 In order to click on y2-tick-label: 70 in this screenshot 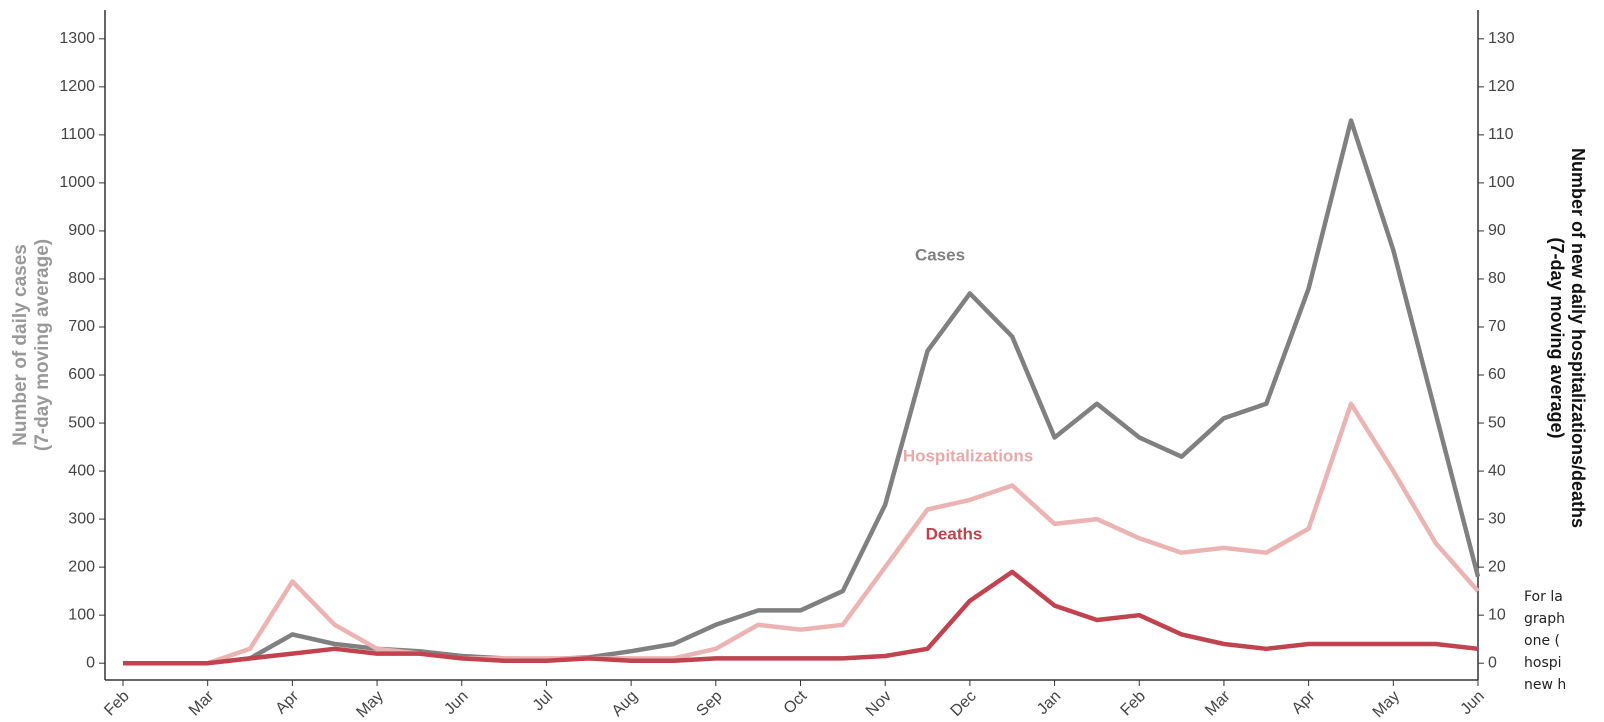, I will do `click(1497, 326)`.